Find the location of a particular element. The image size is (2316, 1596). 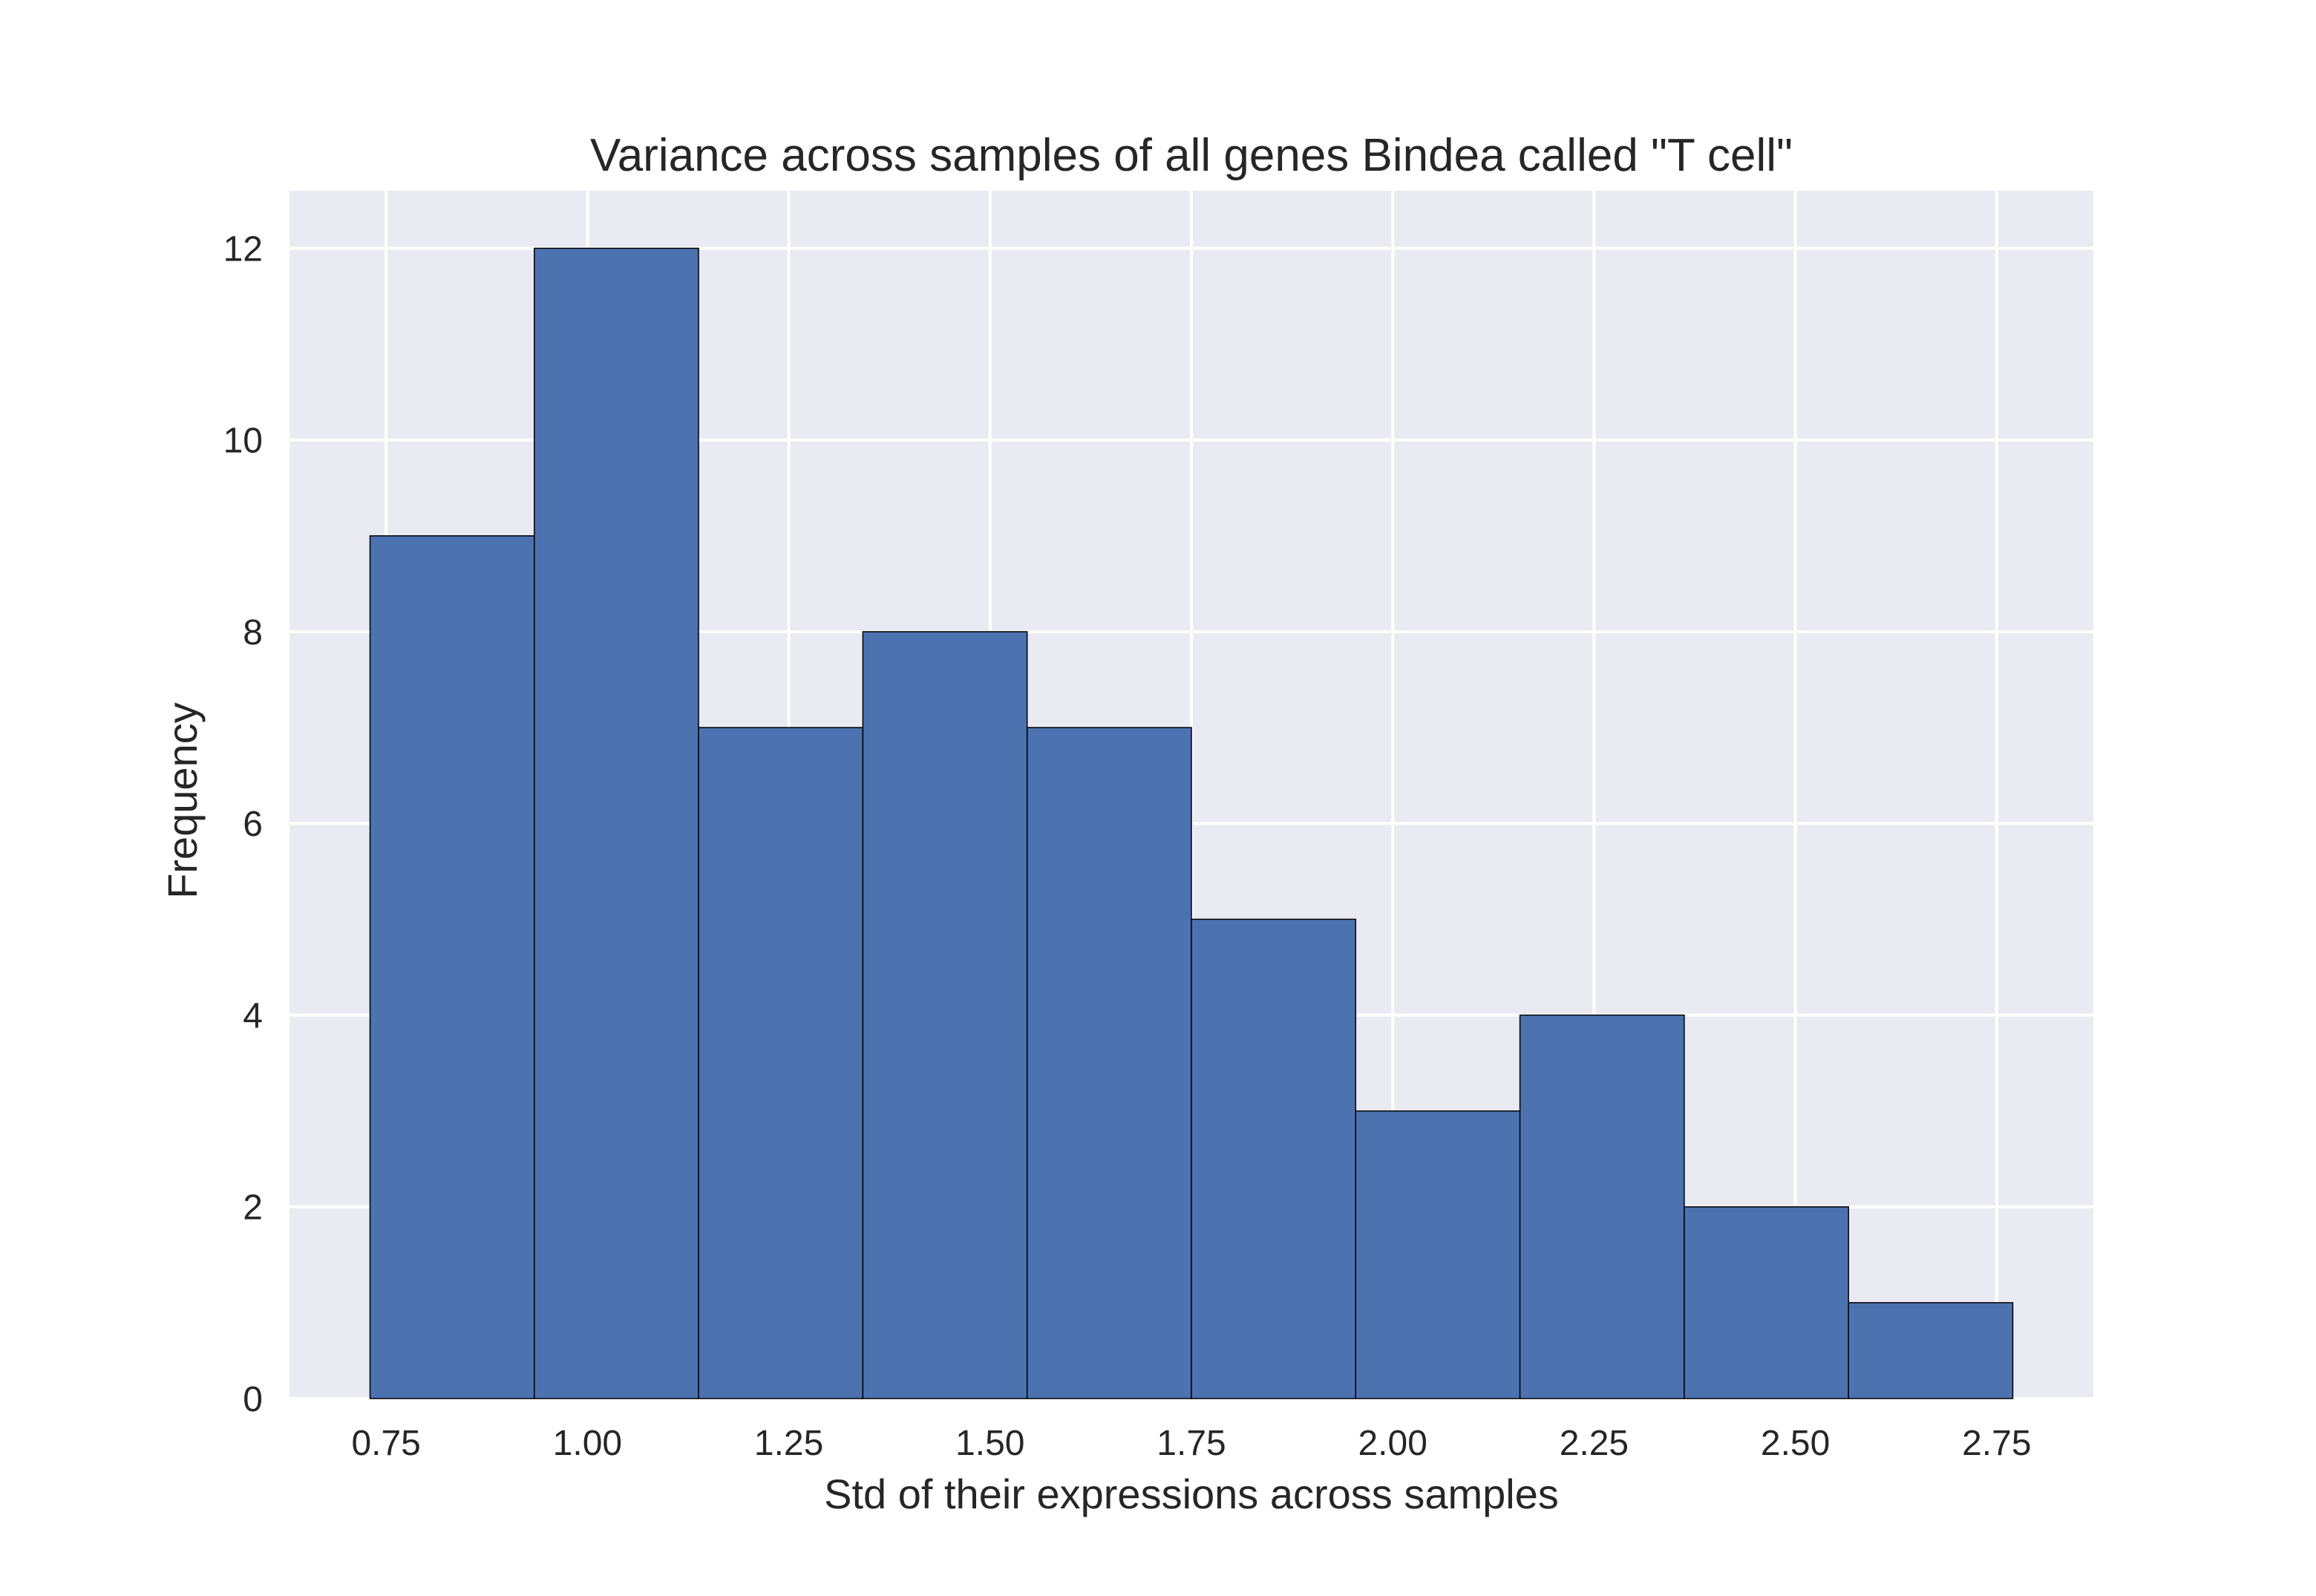

x-tick-label: 2.75 is located at coordinates (1996, 1444).